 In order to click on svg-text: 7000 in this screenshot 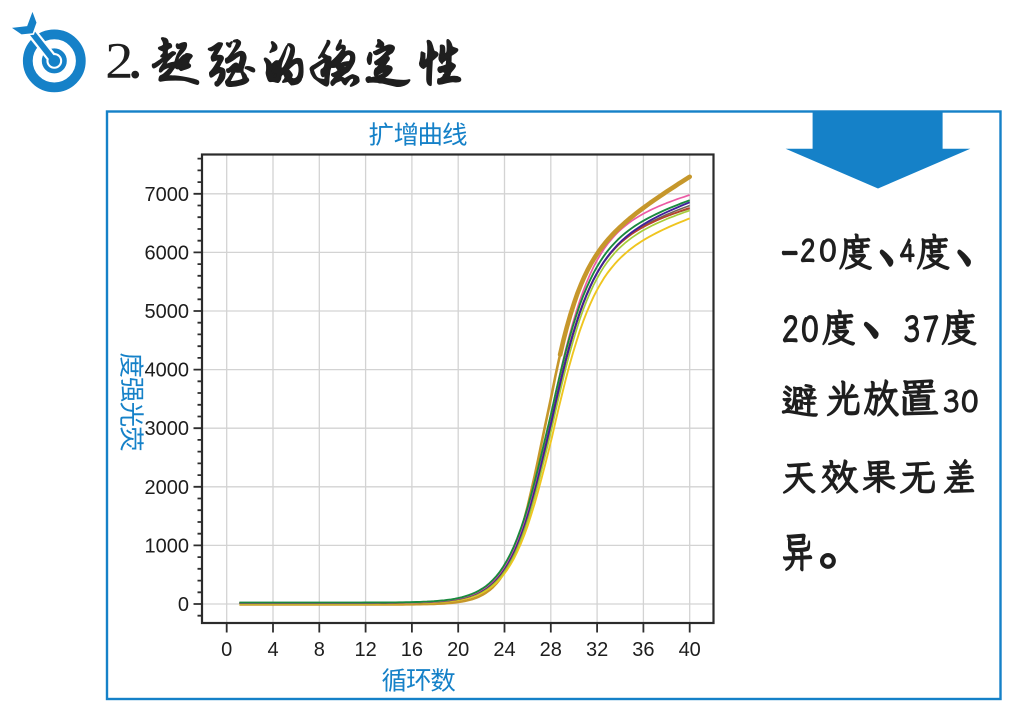, I will do `click(167, 195)`.